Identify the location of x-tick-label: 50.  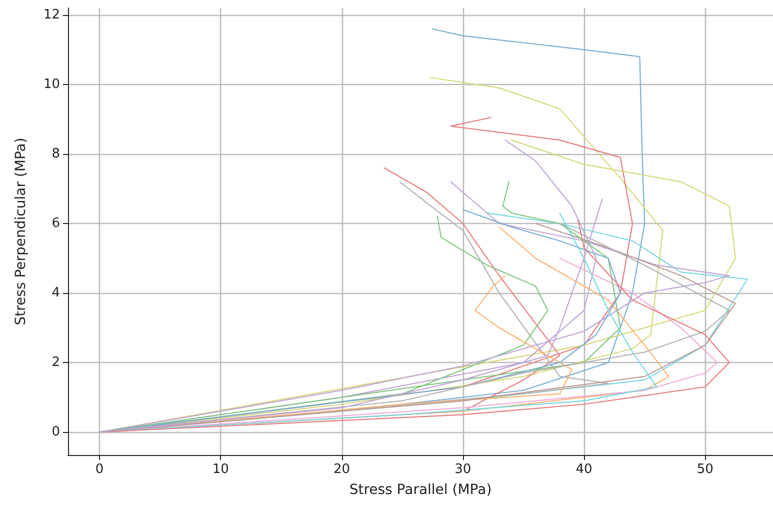
(705, 469).